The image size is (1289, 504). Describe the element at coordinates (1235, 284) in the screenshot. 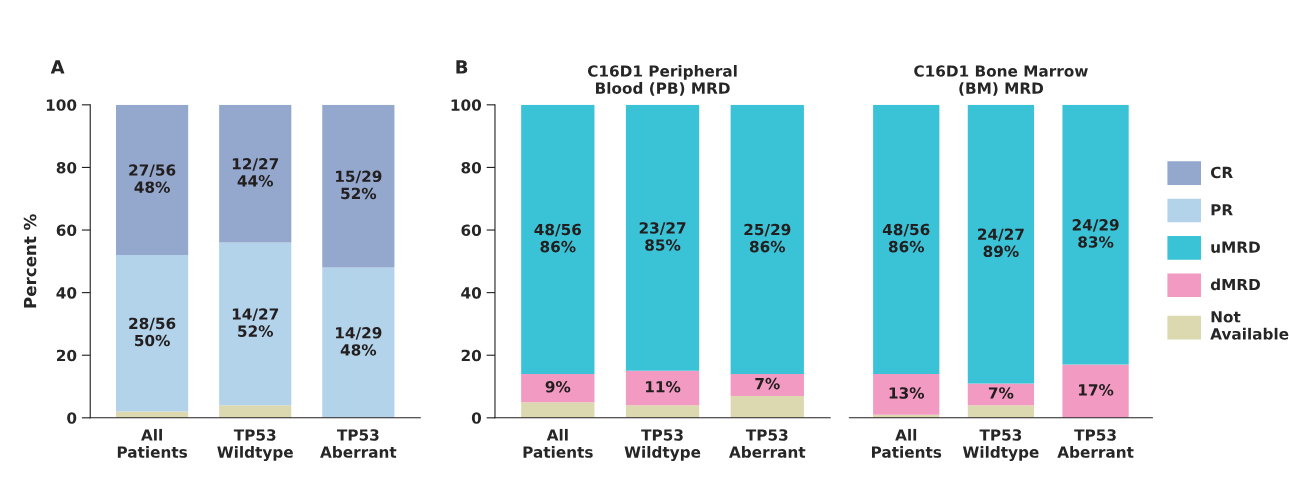

I see `legend-label: dMRD` at that location.